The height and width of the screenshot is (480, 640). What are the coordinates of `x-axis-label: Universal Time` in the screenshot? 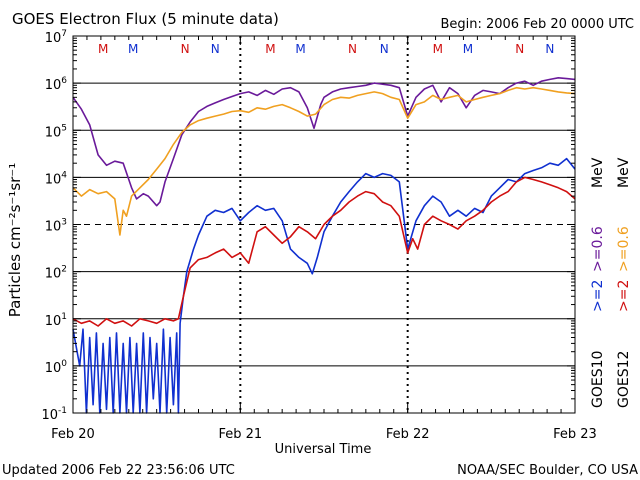 It's located at (323, 449).